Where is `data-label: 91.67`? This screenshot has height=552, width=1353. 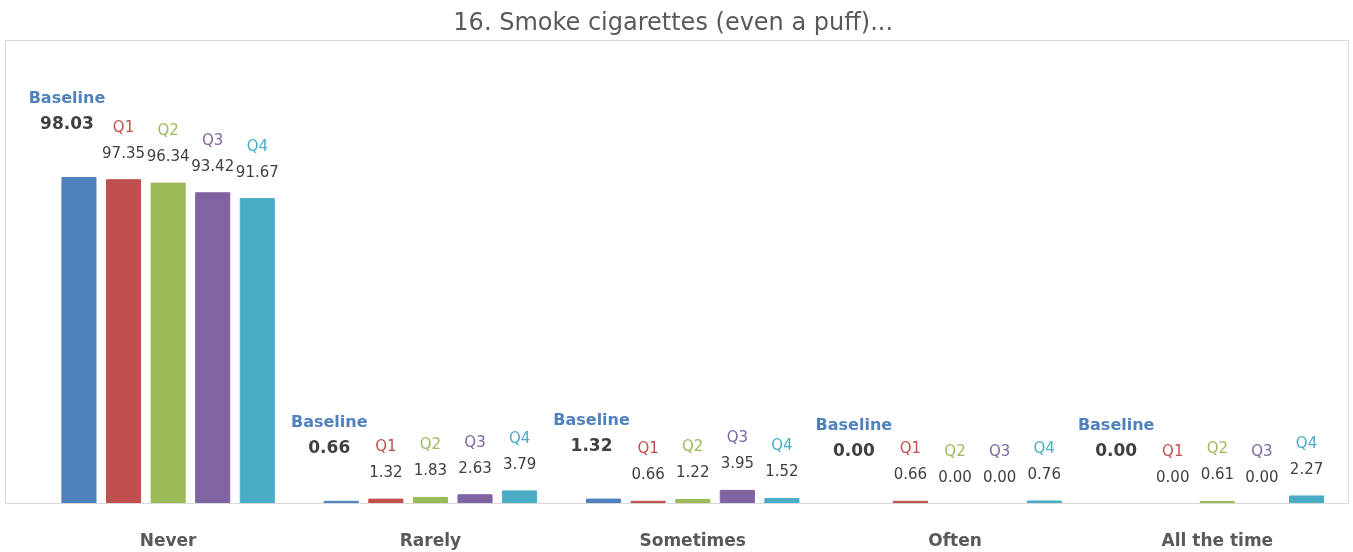
data-label: 91.67 is located at coordinates (257, 171).